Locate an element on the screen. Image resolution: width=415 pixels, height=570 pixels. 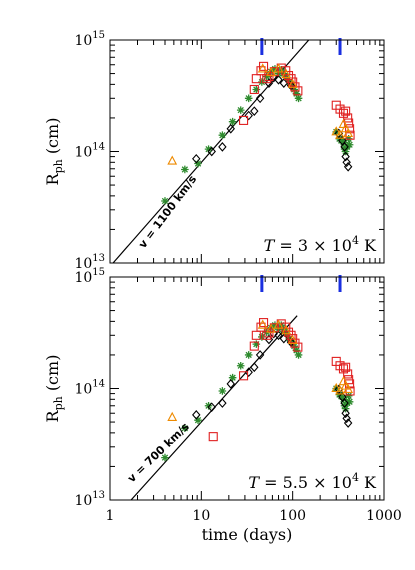
temperature-label: T = 3 × 104 K is located at coordinates (320, 244).